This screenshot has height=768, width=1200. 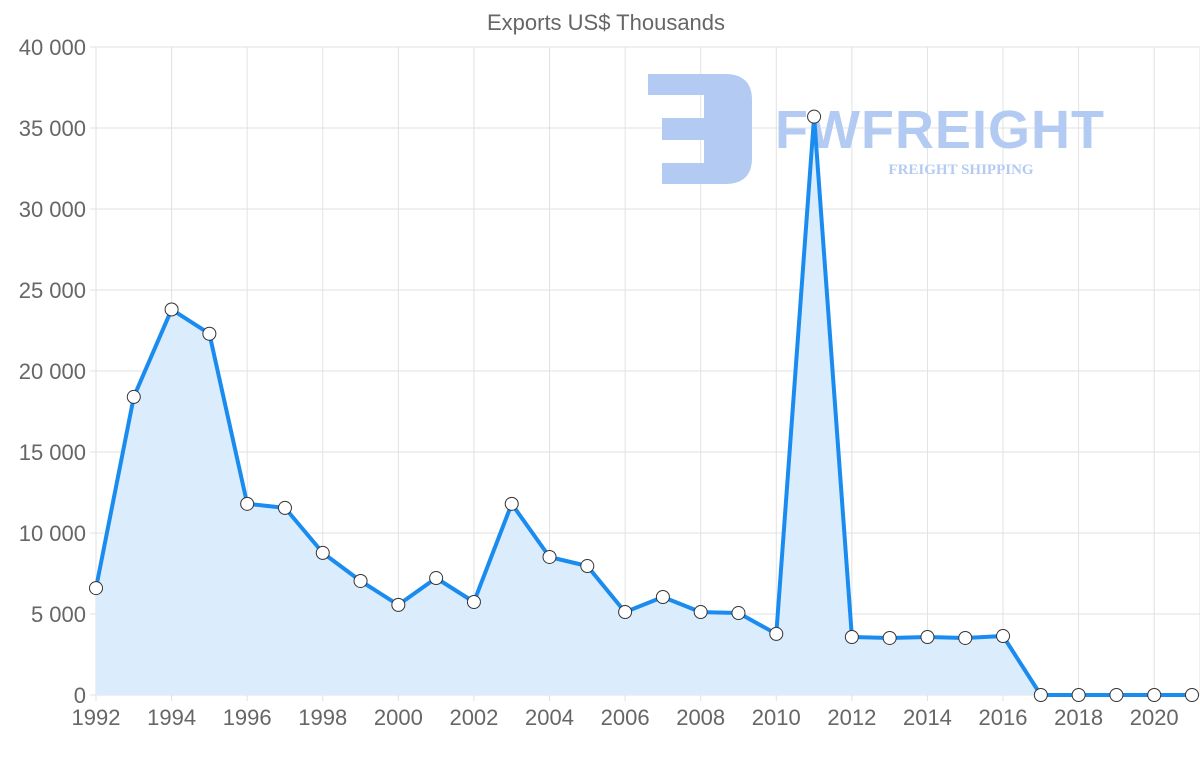 I want to click on y-tick-label: 40 000, so click(x=52, y=47).